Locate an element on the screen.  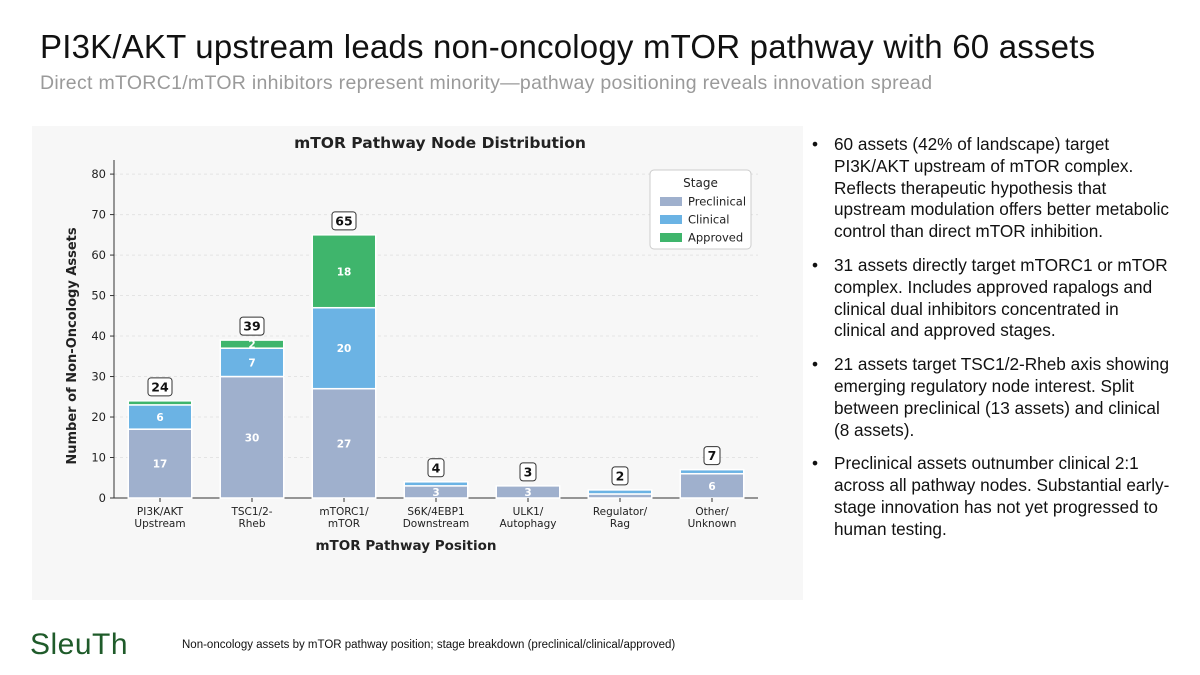
y-tick-label: 60 is located at coordinates (98, 255).